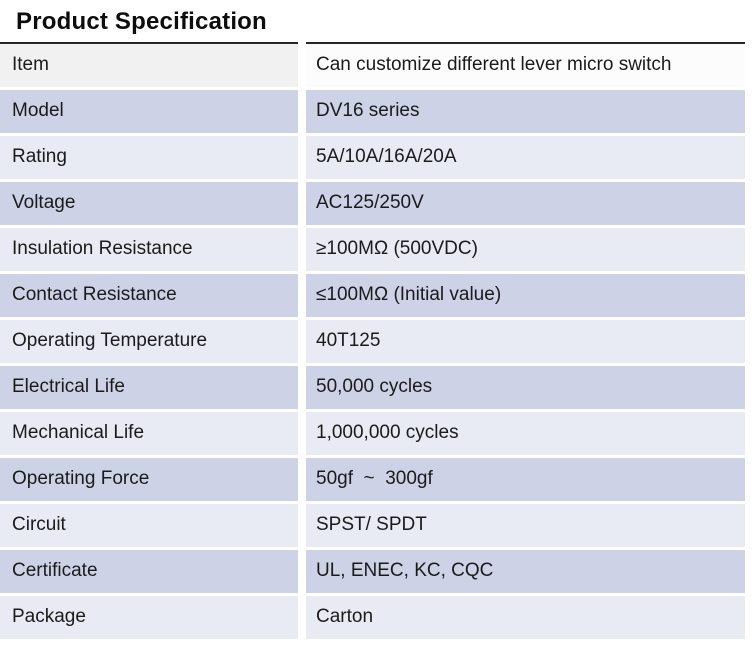  What do you see at coordinates (525, 203) in the screenshot?
I see `spec-row-value: AC125/250V` at bounding box center [525, 203].